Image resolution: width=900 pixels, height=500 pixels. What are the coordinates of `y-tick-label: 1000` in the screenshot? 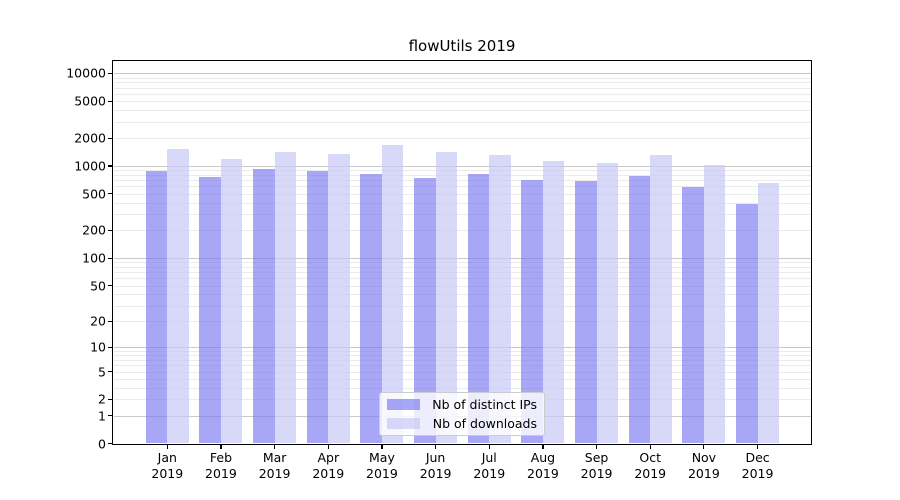 It's located at (90, 166).